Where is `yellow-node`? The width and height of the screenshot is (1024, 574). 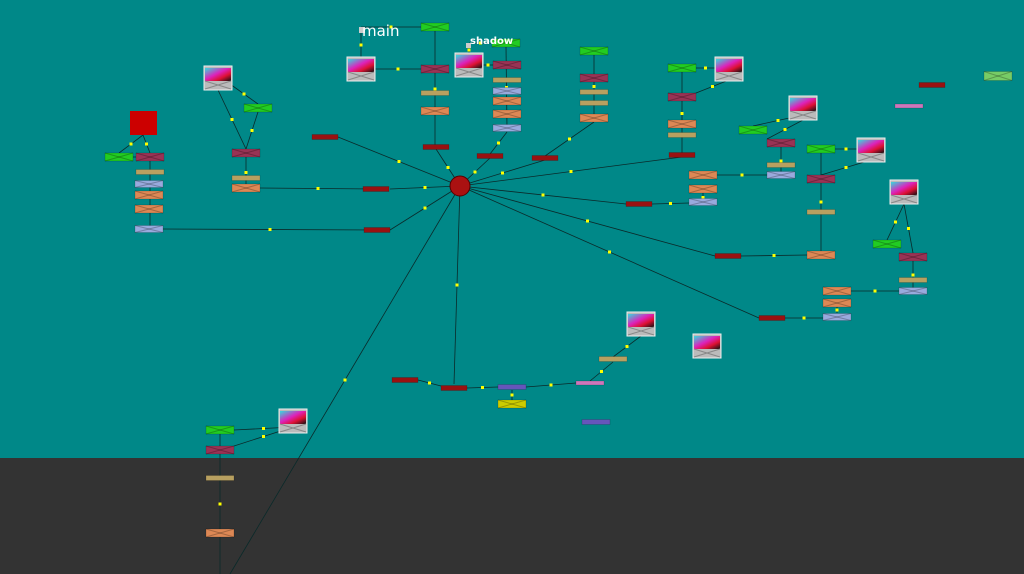
yellow-node is located at coordinates (512, 404).